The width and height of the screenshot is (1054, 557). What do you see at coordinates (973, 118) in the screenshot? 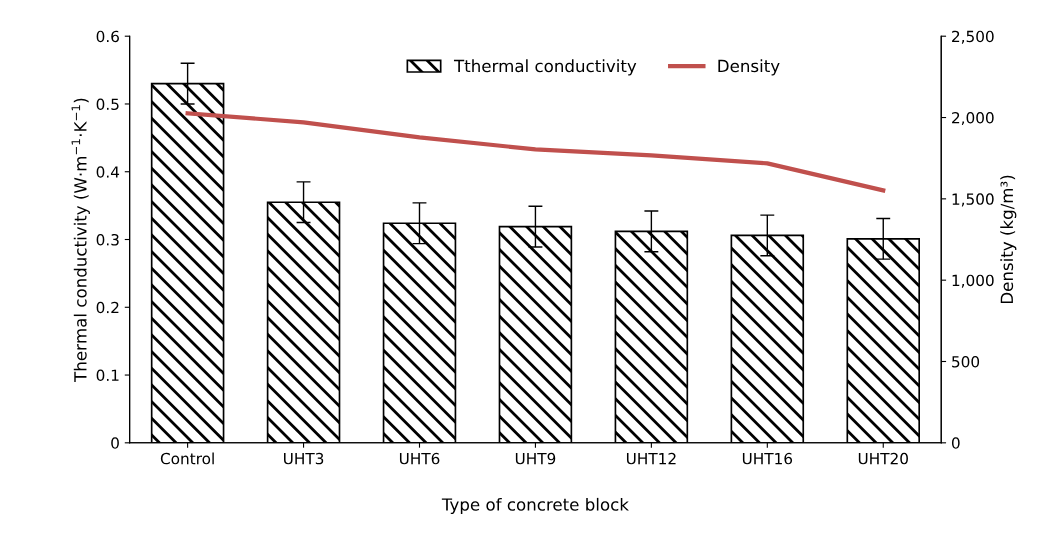
I see `y2-tick-label: 2,000` at bounding box center [973, 118].